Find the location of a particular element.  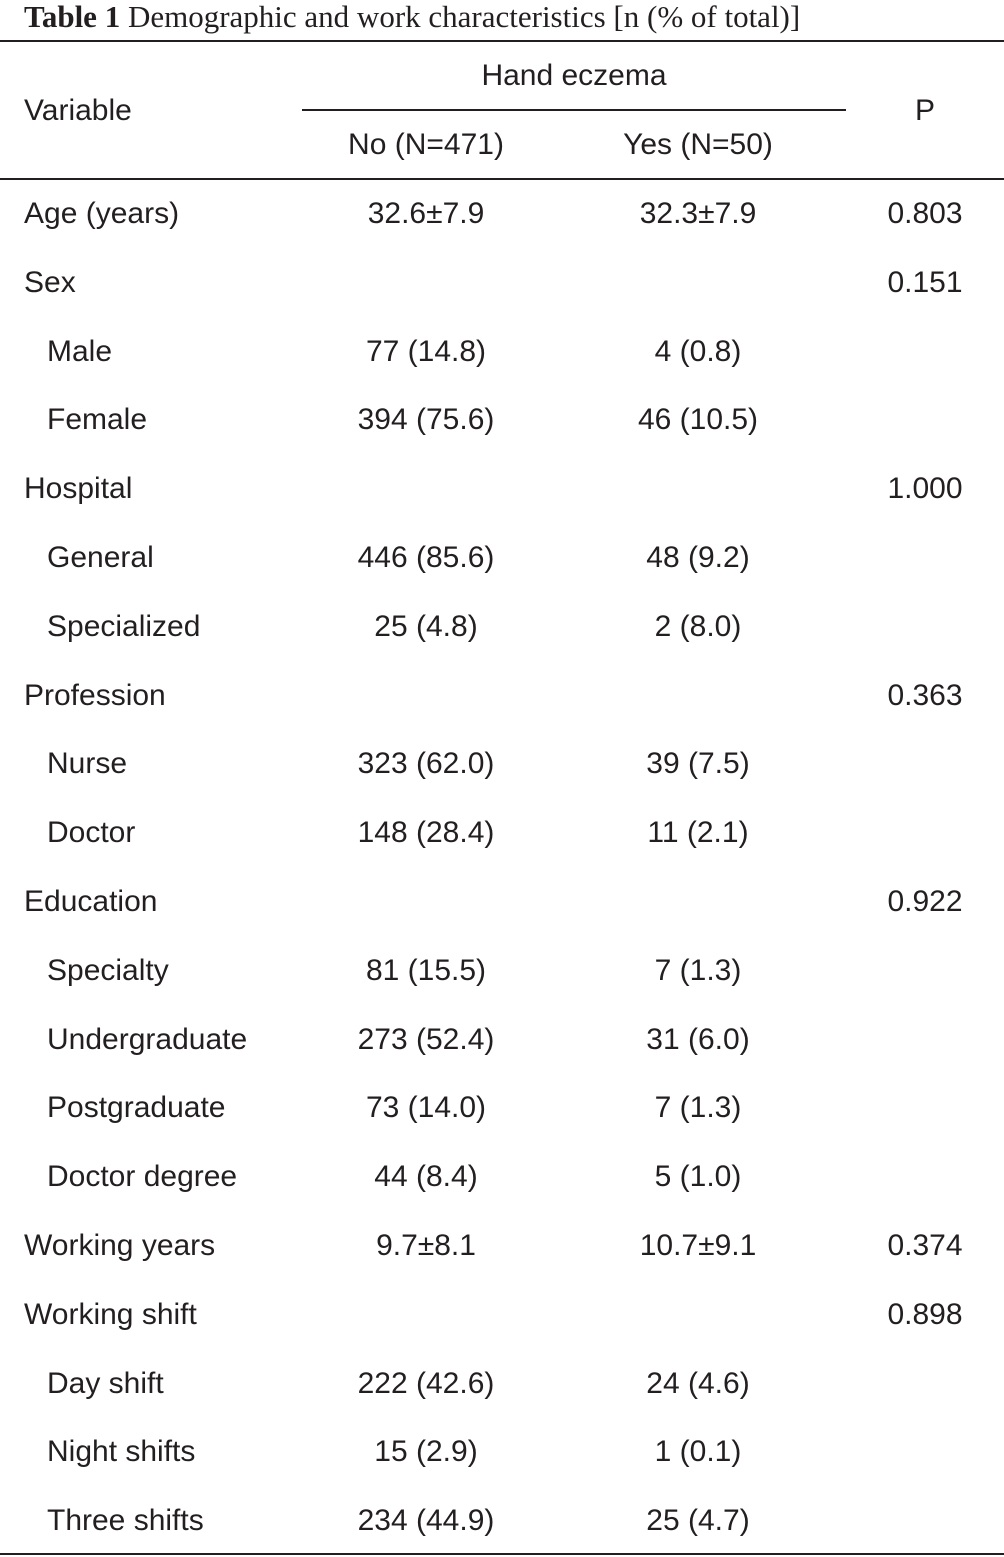

table-row: Three shifts 234 (44.9) 25 (4.7) is located at coordinates (502, 1521).